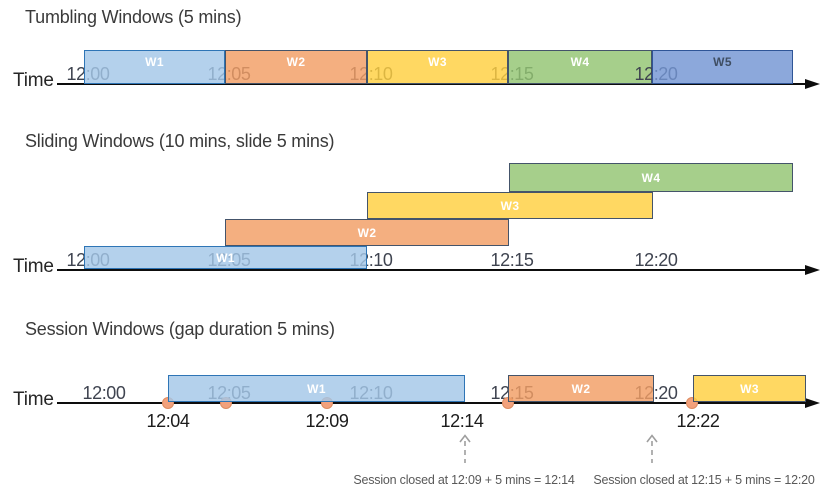 The image size is (829, 498). I want to click on tick-label: 12:00, so click(104, 393).